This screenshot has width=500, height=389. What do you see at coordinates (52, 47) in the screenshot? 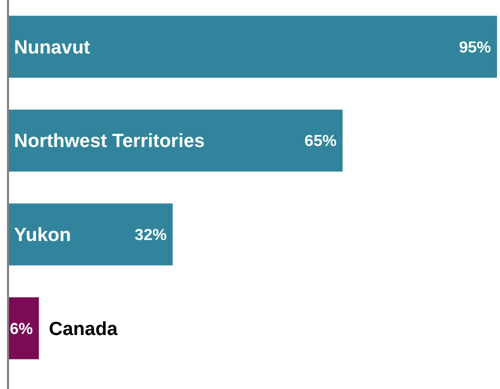
I see `y-tick-label: Nunavut` at bounding box center [52, 47].